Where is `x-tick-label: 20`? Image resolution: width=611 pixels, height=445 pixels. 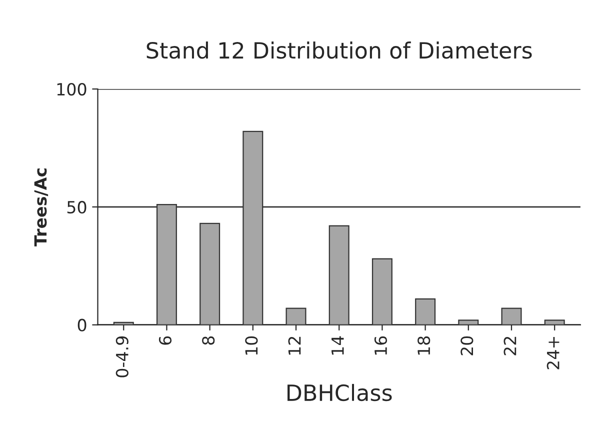
x-tick-label: 20 is located at coordinates (467, 346).